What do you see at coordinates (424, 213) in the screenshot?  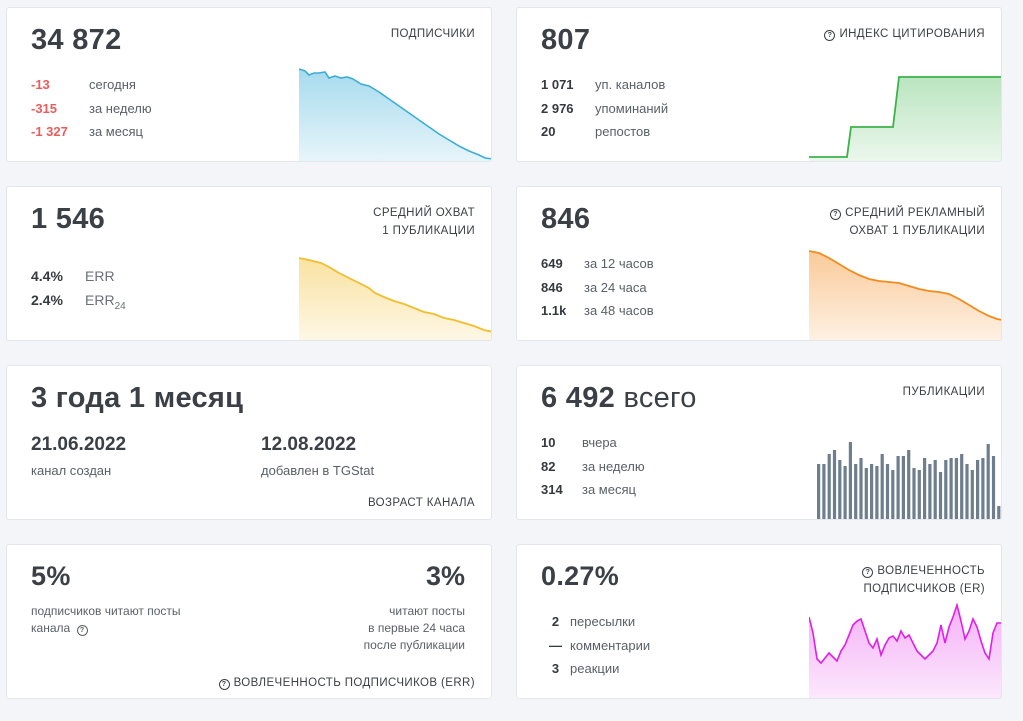 I see `reach-title-line: СРЕДНИЙ ОХВАТ` at bounding box center [424, 213].